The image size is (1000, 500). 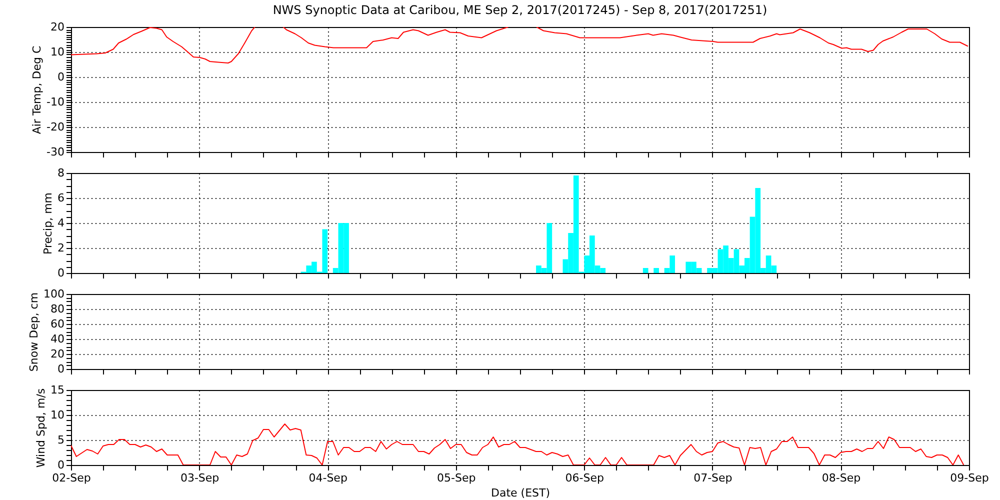 What do you see at coordinates (54, 294) in the screenshot?
I see `y-tick-label: 100` at bounding box center [54, 294].